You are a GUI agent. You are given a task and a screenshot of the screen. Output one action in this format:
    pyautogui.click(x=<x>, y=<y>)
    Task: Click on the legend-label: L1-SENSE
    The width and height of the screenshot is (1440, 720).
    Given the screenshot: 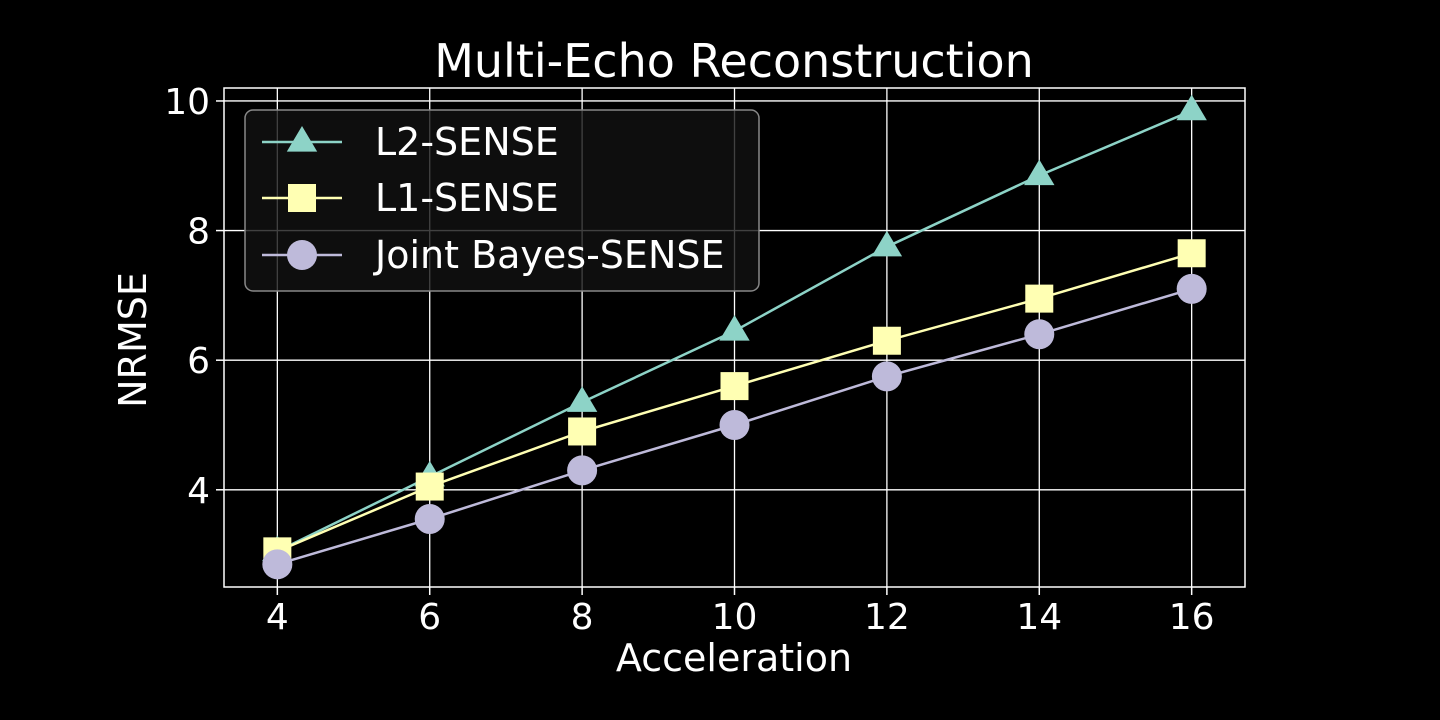 What is the action you would take?
    pyautogui.click(x=467, y=198)
    